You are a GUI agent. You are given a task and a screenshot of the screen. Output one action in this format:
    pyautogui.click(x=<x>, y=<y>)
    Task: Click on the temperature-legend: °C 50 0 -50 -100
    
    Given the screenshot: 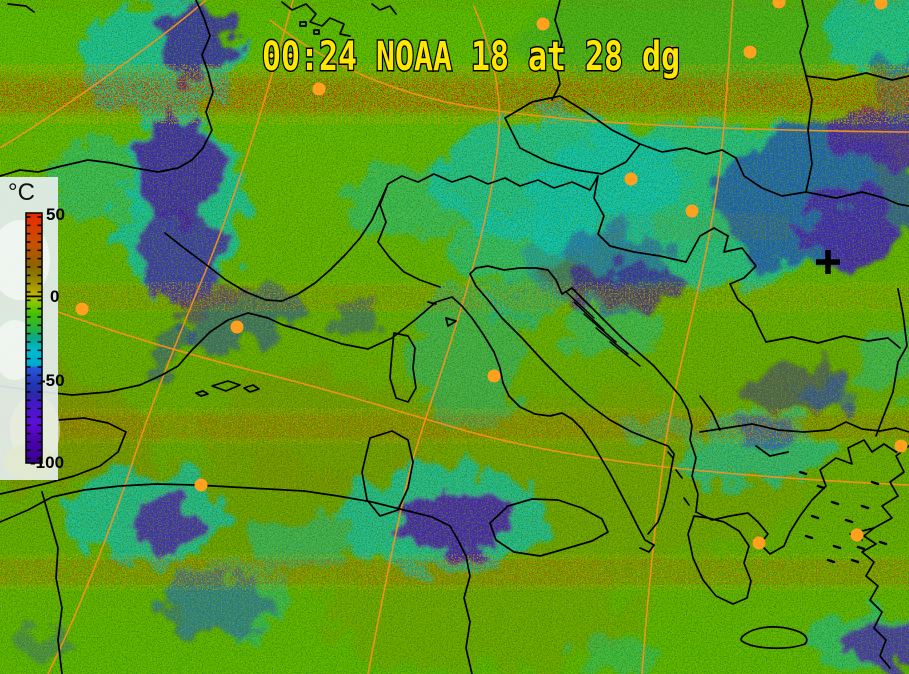 What is the action you would take?
    pyautogui.click(x=32, y=328)
    